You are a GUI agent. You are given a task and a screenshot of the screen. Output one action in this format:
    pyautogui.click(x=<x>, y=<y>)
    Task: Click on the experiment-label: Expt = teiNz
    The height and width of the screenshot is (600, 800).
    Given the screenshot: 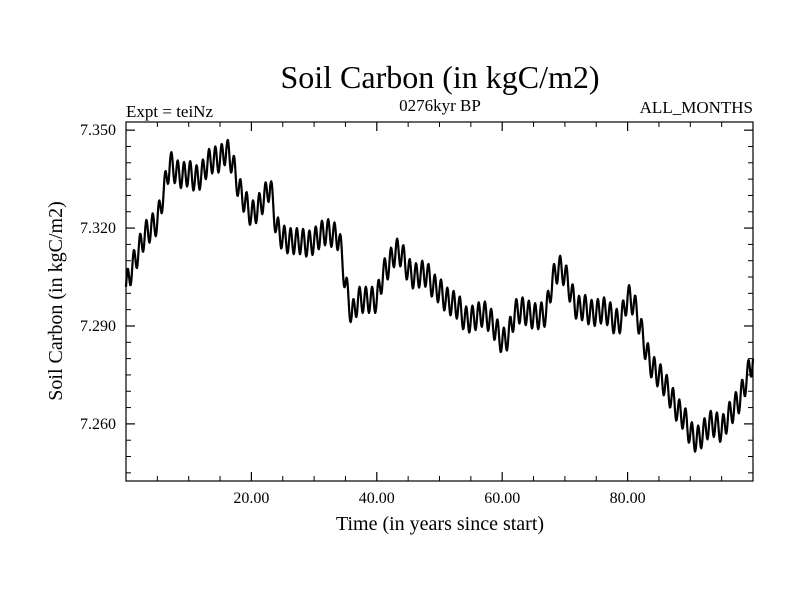 What is the action you would take?
    pyautogui.click(x=169, y=111)
    